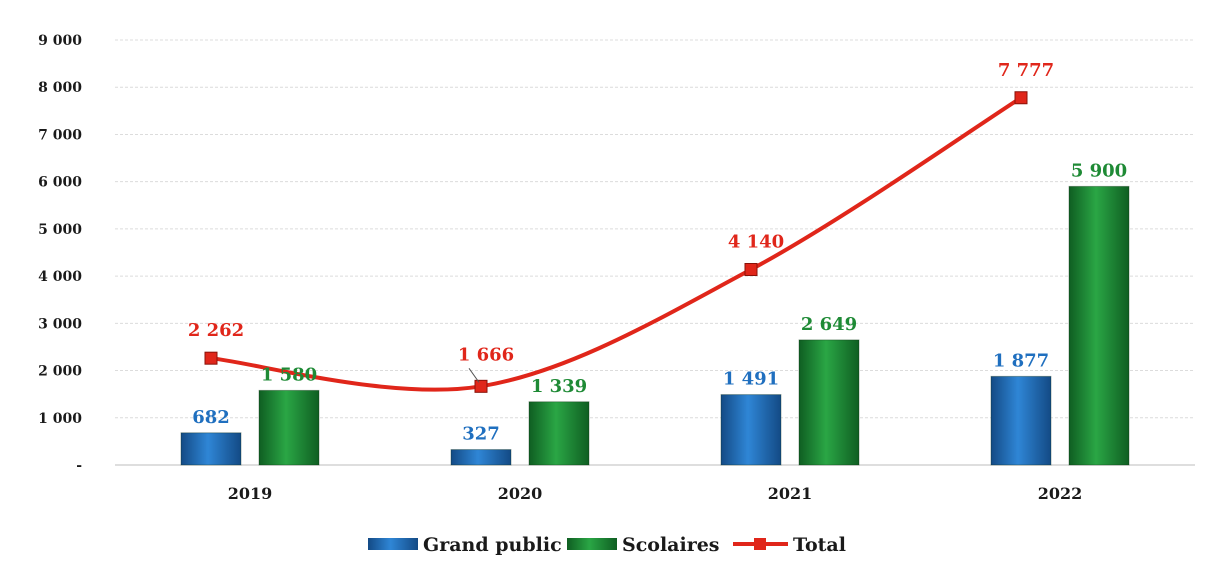 The height and width of the screenshot is (577, 1210). What do you see at coordinates (60, 183) in the screenshot?
I see `y-tick-label: 6 000` at bounding box center [60, 183].